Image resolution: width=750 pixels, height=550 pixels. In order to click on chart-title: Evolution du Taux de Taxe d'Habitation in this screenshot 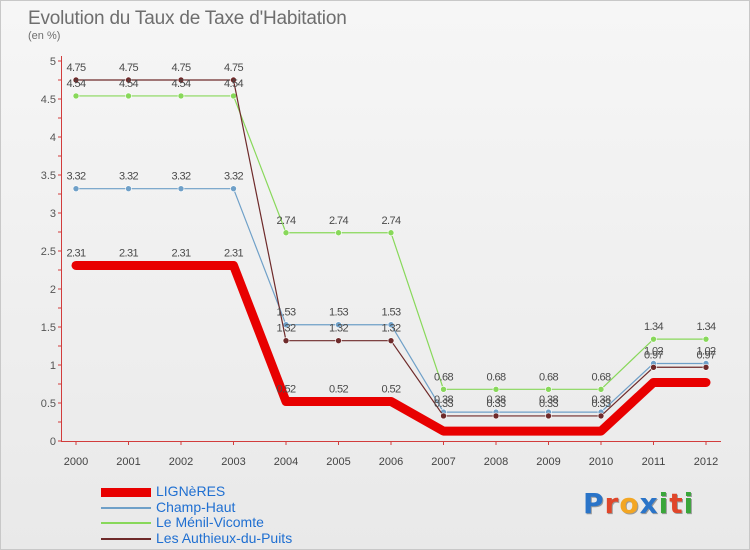, I will do `click(187, 18)`.